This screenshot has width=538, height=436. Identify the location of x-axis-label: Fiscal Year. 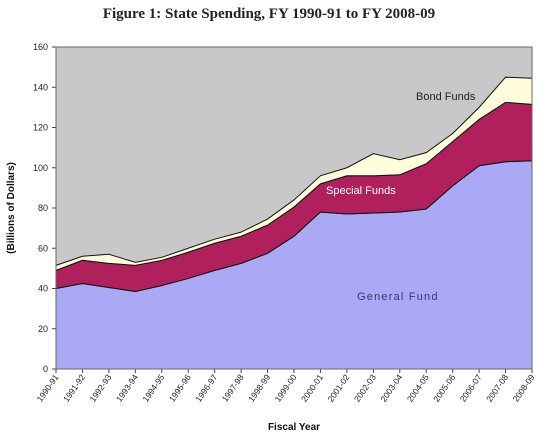
(294, 427).